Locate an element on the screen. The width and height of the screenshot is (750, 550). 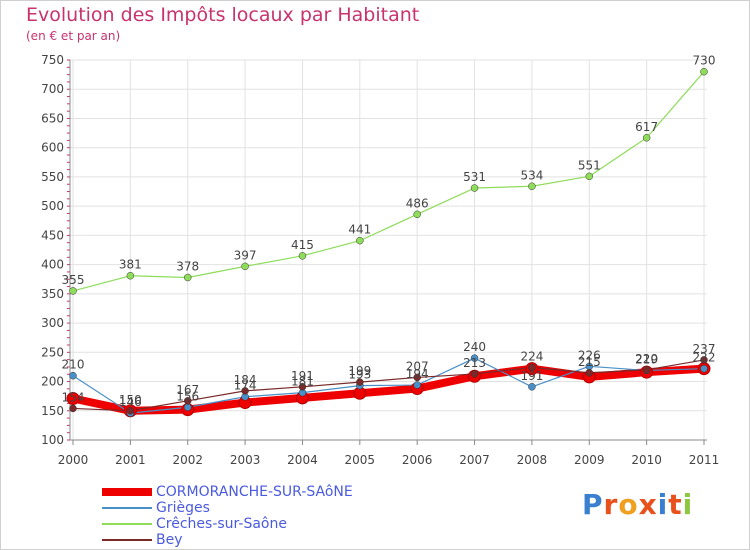
data-label: 534 is located at coordinates (531, 175).